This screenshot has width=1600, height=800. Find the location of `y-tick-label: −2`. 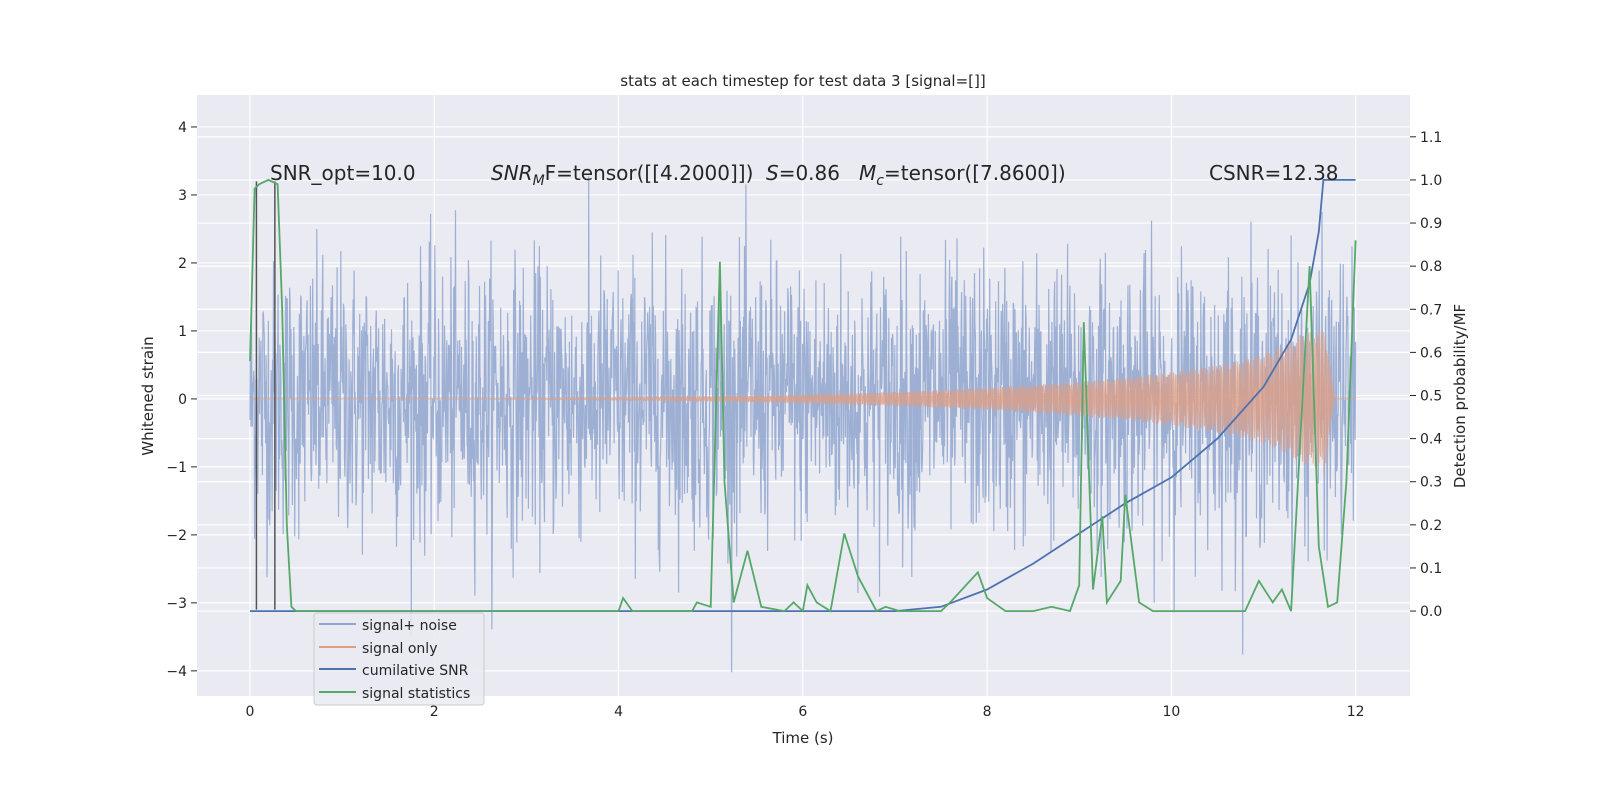

y-tick-label: −2 is located at coordinates (176, 536).